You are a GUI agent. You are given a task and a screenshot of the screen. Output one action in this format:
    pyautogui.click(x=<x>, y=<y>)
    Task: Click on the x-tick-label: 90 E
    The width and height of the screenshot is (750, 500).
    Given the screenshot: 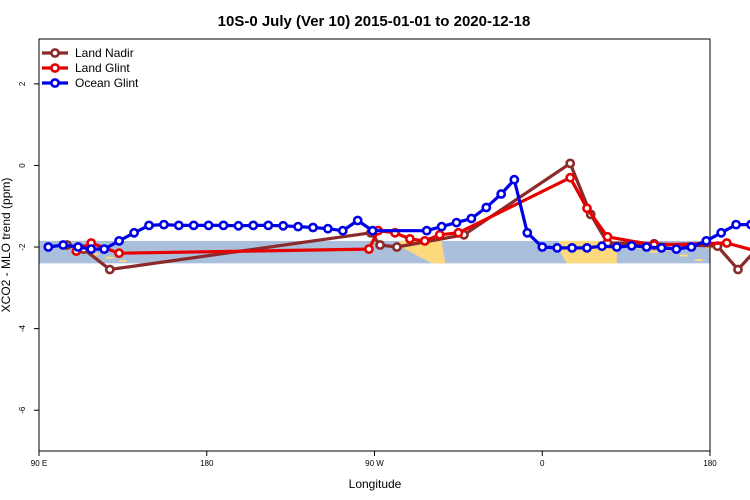 What is the action you would take?
    pyautogui.click(x=39, y=463)
    